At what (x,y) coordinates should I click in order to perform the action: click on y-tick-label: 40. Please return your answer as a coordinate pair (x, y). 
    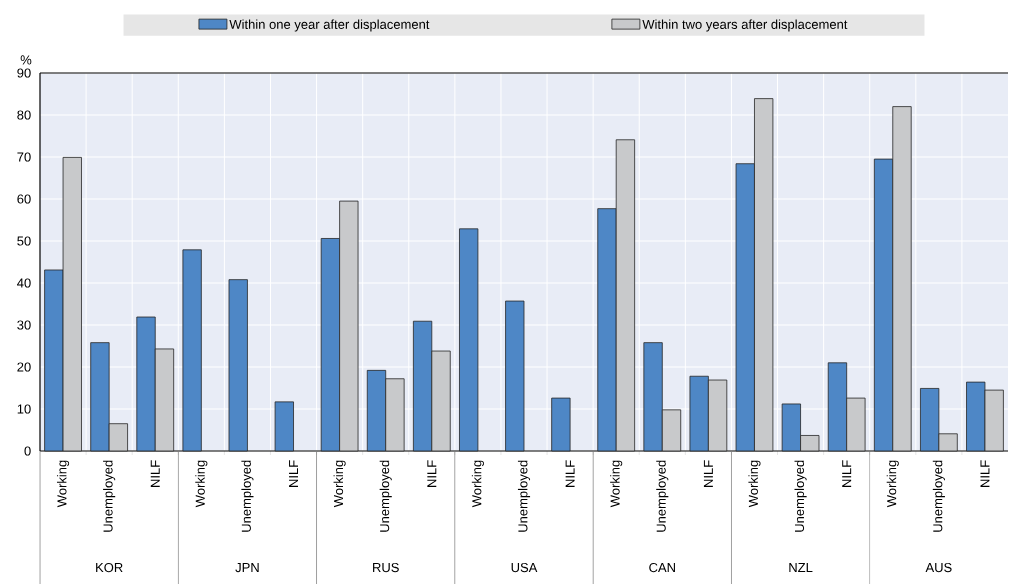
    Looking at the image, I should click on (24, 283).